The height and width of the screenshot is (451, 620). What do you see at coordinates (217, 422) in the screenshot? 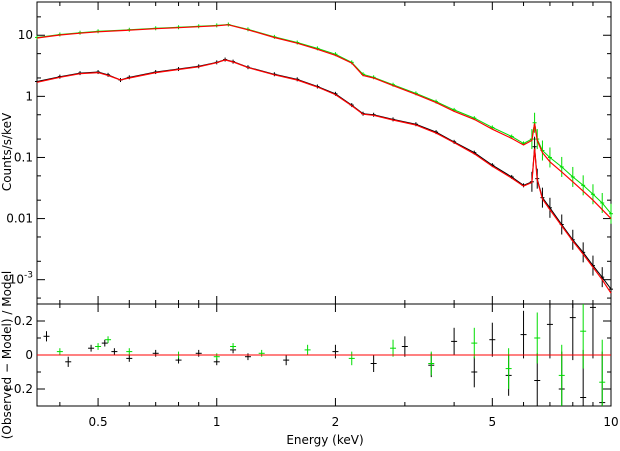
I see `x-tick-label: 1` at bounding box center [217, 422].